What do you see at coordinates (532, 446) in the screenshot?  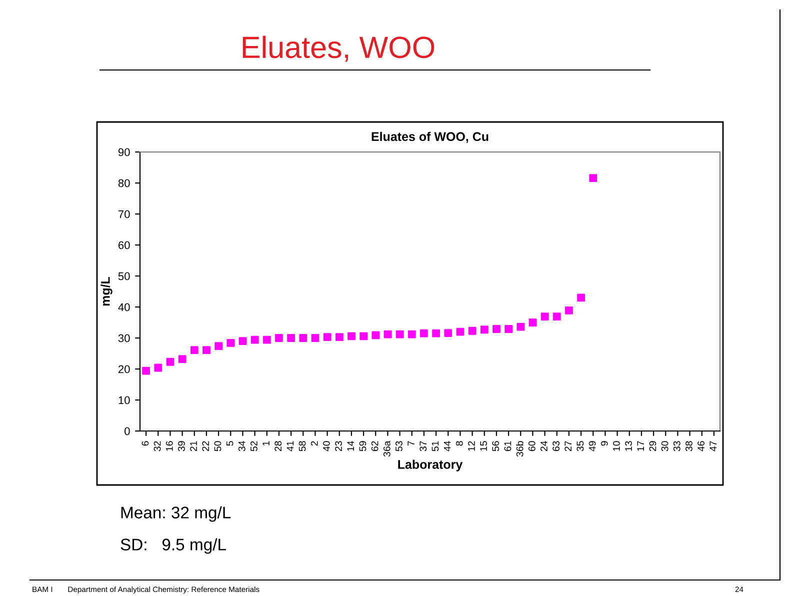 I see `x-tick-label: 60` at bounding box center [532, 446].